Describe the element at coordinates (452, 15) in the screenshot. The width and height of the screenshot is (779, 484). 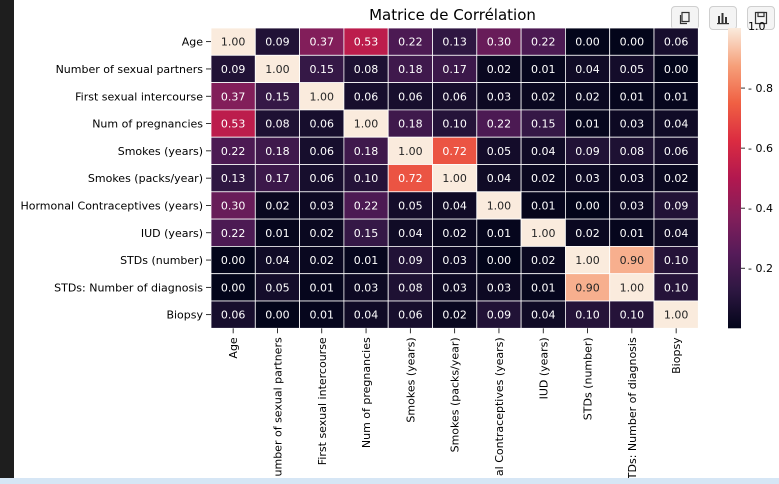
I see `chart-title: Matrice de Corrélation` at that location.